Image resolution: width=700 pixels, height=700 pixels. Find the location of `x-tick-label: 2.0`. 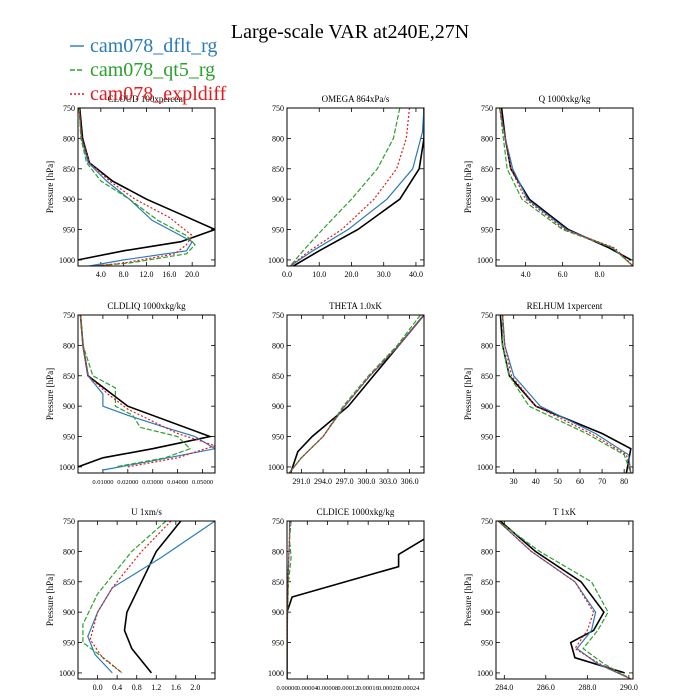

x-tick-label: 2.0 is located at coordinates (195, 687).